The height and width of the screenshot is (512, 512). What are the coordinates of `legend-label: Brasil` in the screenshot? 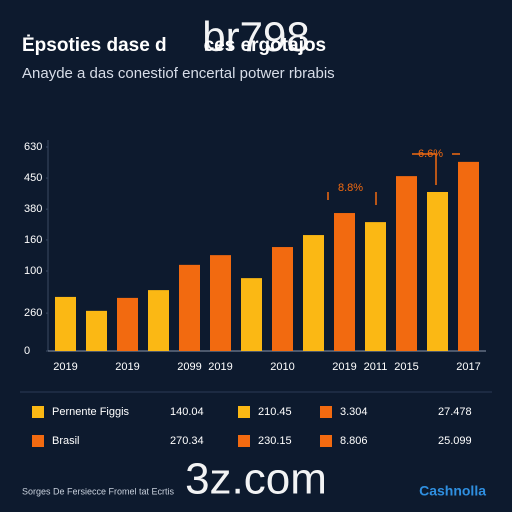 It's located at (66, 441).